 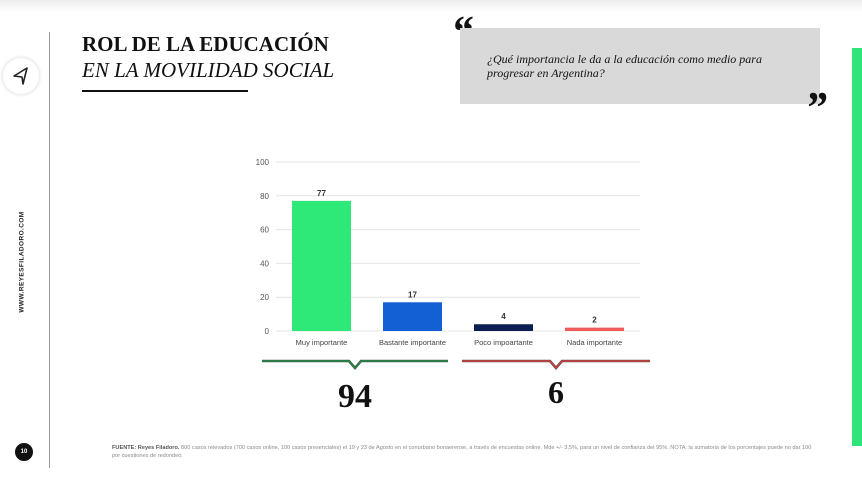 What do you see at coordinates (857, 247) in the screenshot?
I see `accent-strip` at bounding box center [857, 247].